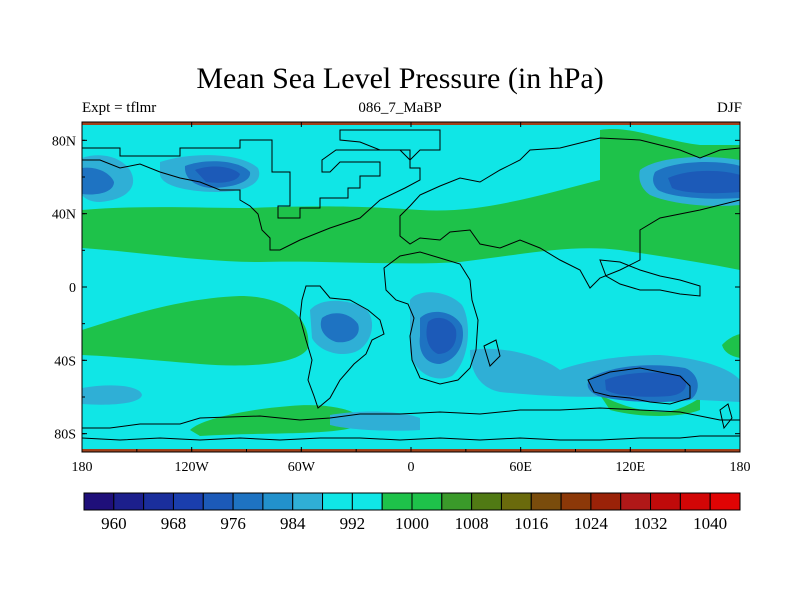  What do you see at coordinates (704, 182) in the screenshot?
I see `core-low-north-east` at bounding box center [704, 182].